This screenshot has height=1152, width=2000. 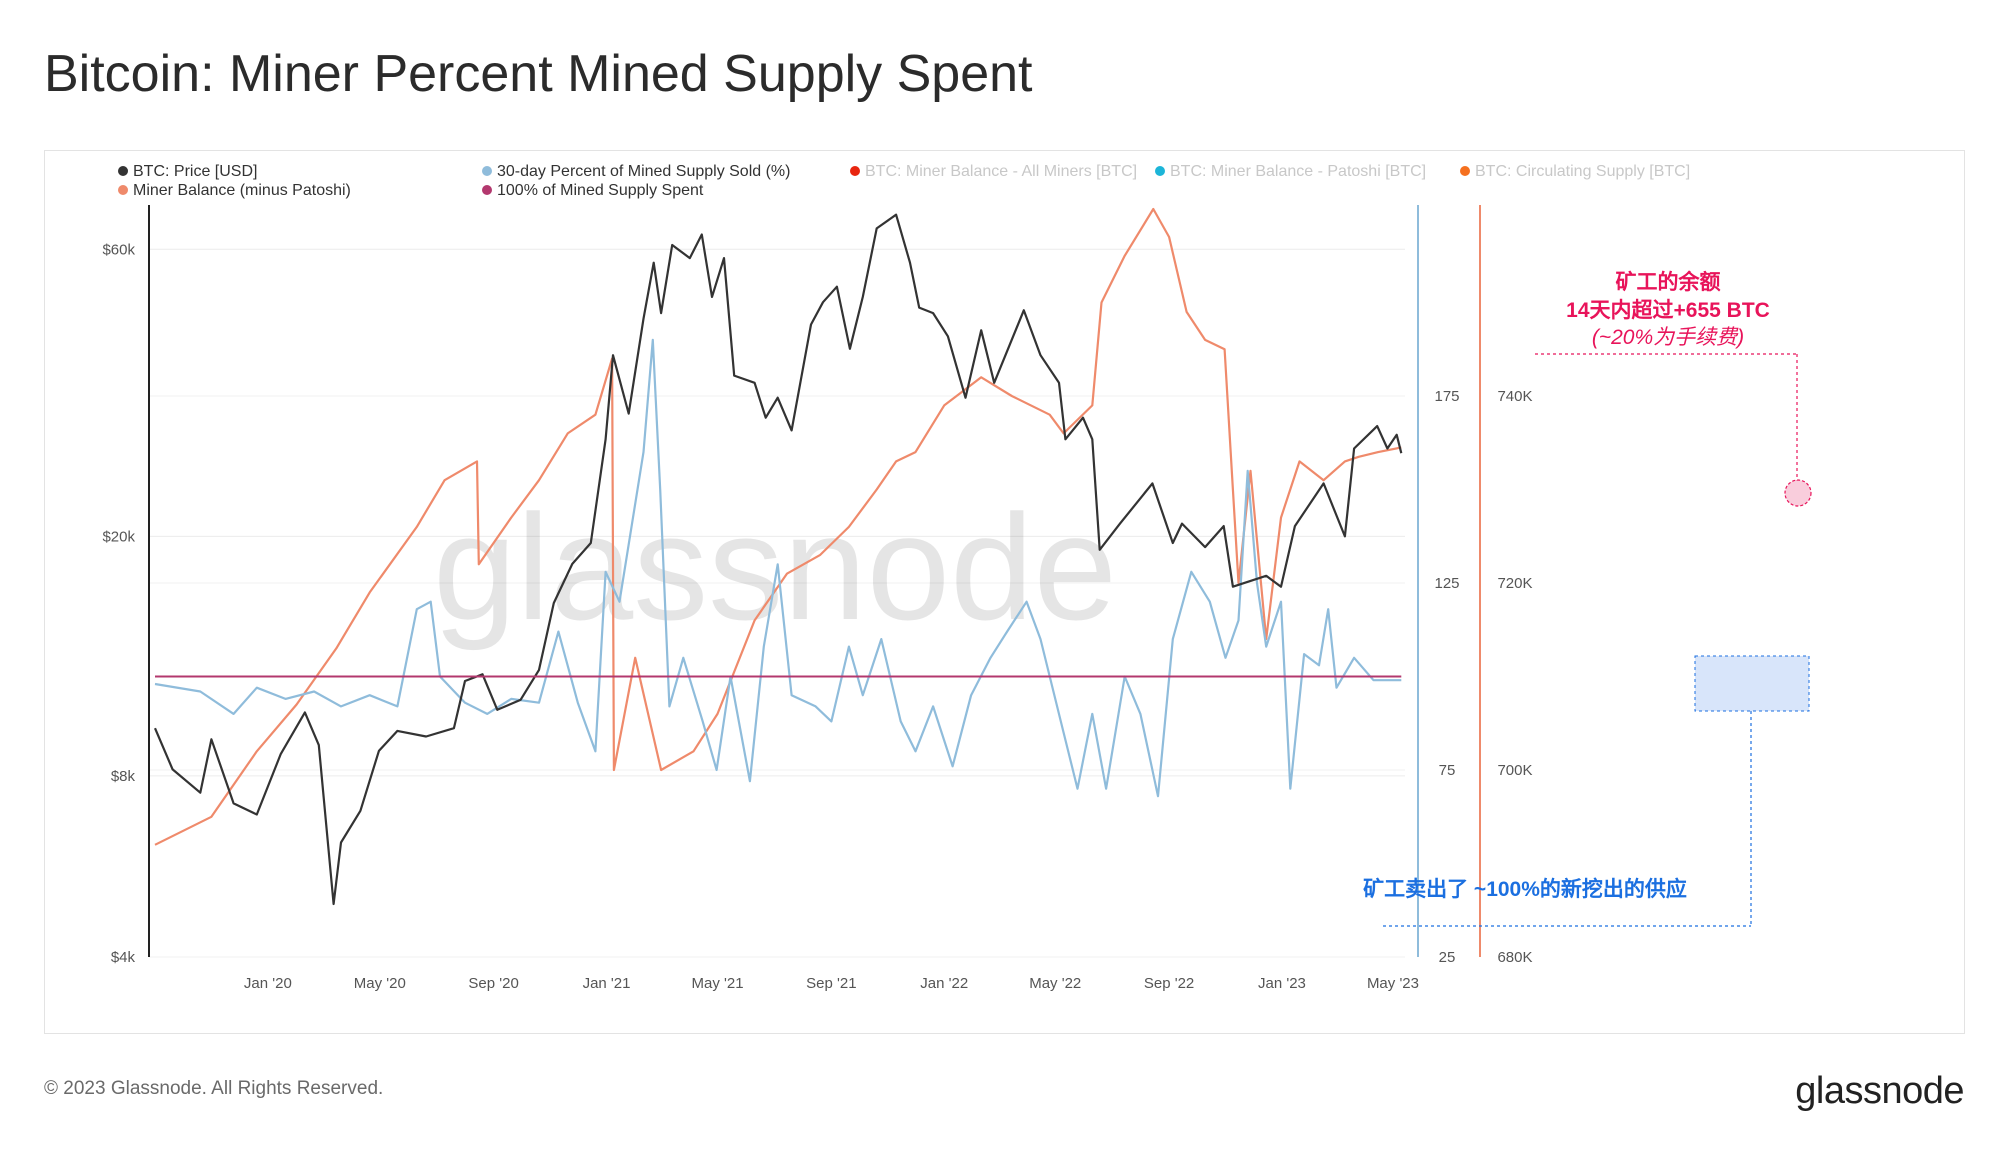 I want to click on legend-label: 100% of Mined Supply Spent, so click(x=600, y=190).